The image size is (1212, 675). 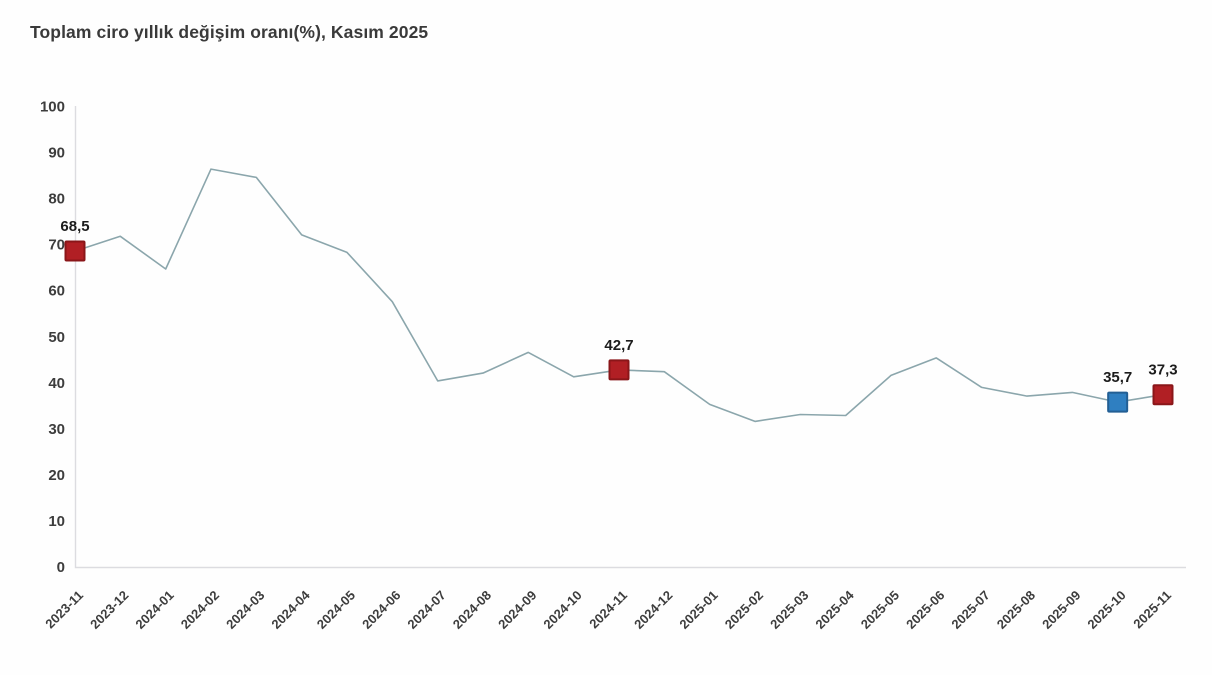 I want to click on y-axis-tick-label: 90, so click(x=56, y=153).